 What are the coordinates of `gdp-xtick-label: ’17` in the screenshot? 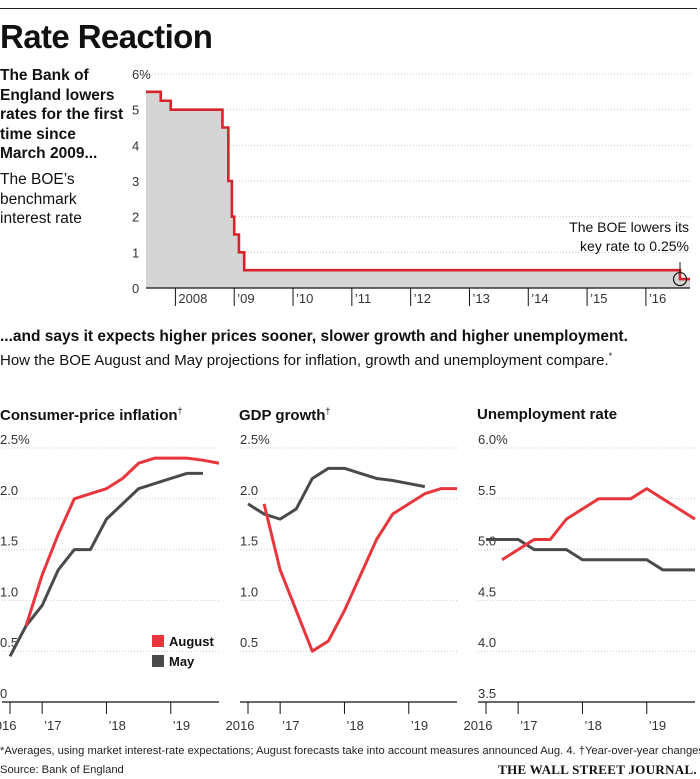 It's located at (290, 725).